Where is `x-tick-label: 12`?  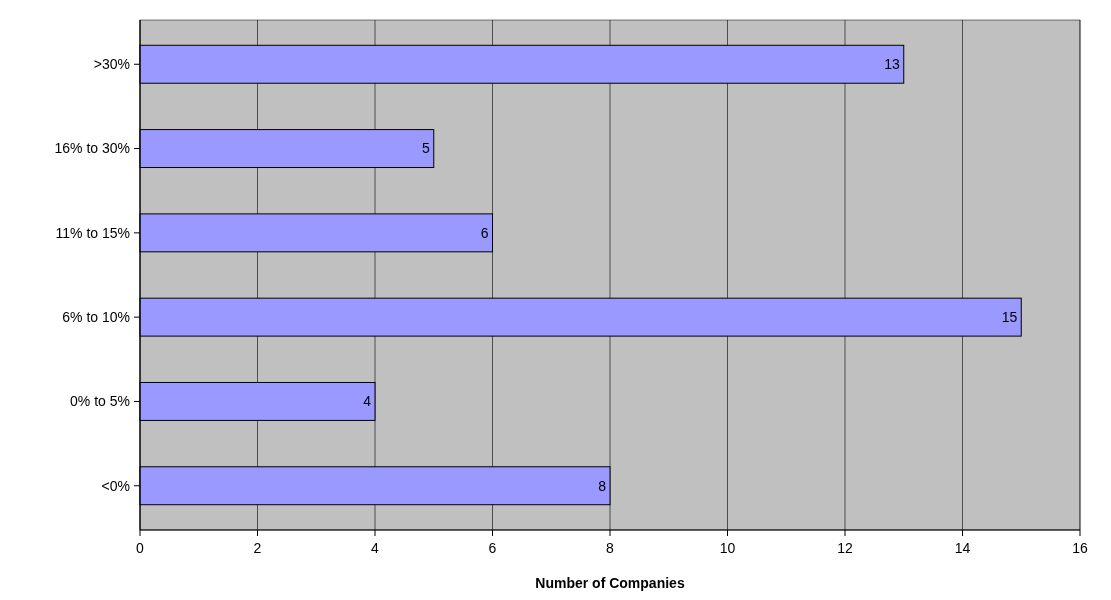
x-tick-label: 12 is located at coordinates (845, 548).